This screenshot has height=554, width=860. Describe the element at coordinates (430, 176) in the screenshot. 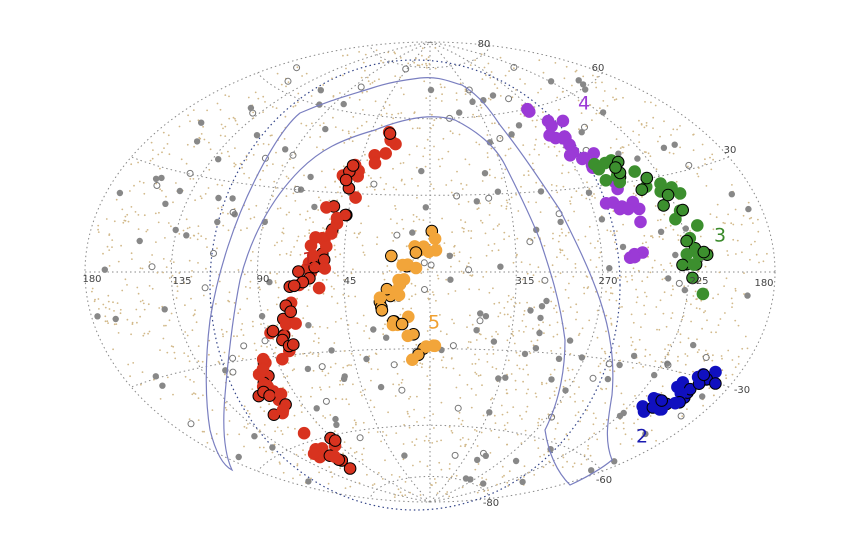

I see `parallel` at that location.